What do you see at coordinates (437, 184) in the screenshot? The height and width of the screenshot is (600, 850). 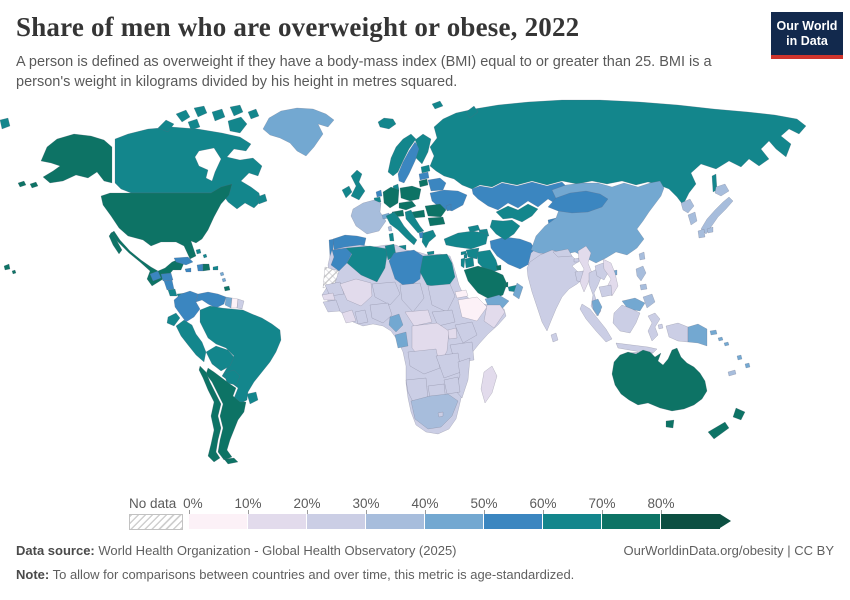 I see `country-belarus` at bounding box center [437, 184].